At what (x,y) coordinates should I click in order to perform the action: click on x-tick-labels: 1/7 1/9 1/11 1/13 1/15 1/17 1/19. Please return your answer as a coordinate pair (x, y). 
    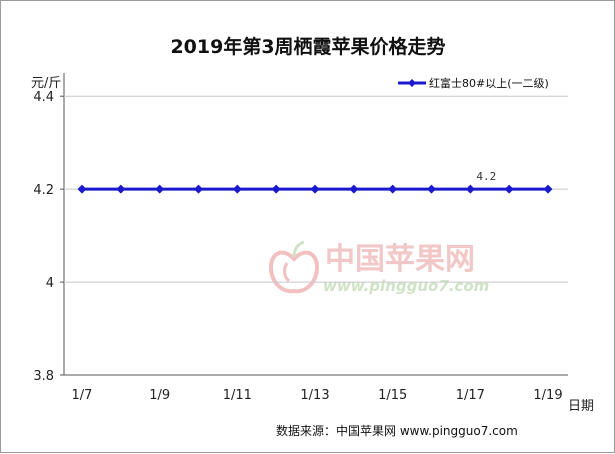
    Looking at the image, I should click on (317, 395).